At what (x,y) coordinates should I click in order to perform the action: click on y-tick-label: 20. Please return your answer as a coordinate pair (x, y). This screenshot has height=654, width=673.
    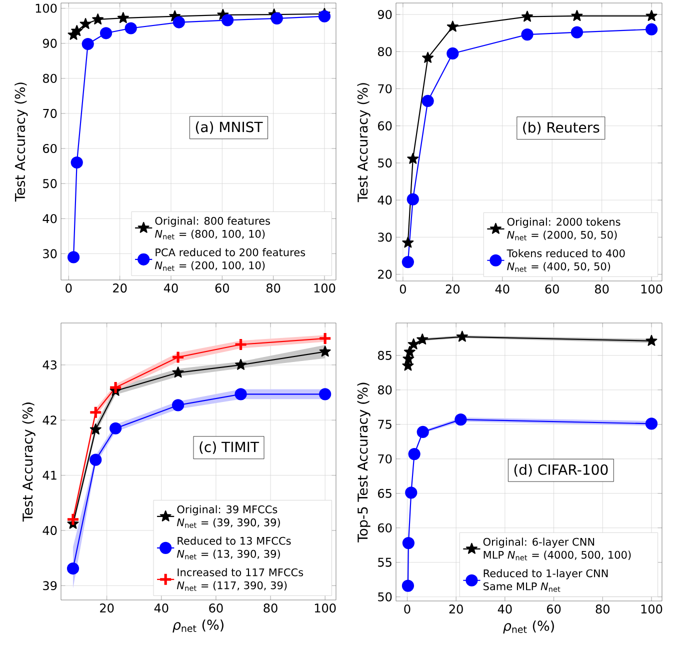
    Looking at the image, I should click on (385, 274).